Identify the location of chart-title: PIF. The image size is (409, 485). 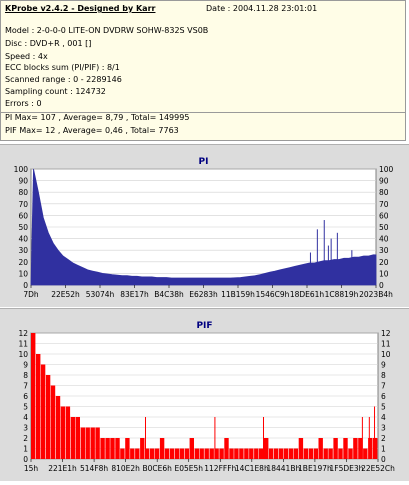
(204, 326).